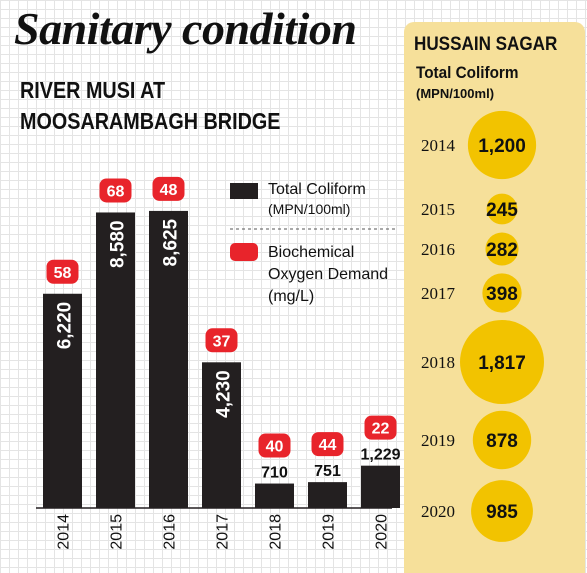 This screenshot has height=573, width=587. I want to click on legend-label-total-coliform-line-1: Total Coliform, so click(317, 189).